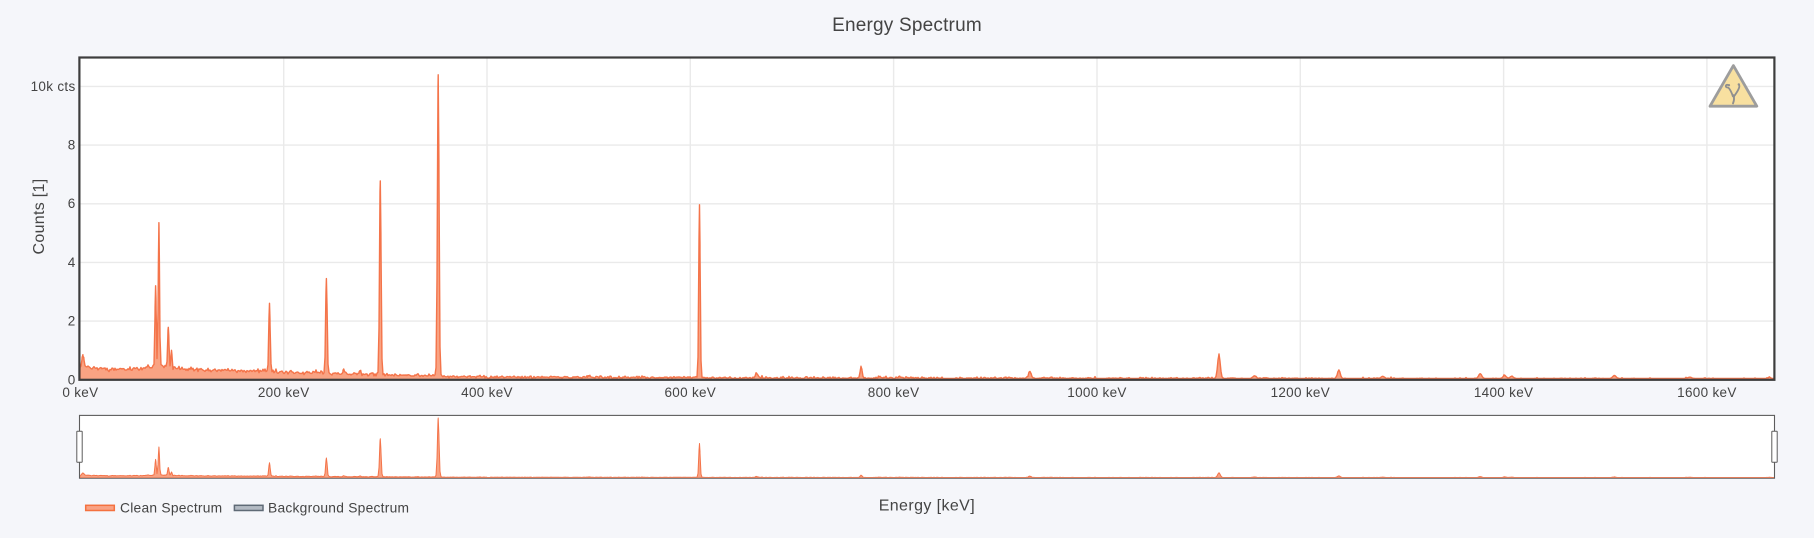 The image size is (1814, 538). What do you see at coordinates (72, 321) in the screenshot?
I see `svg-text: 2` at bounding box center [72, 321].